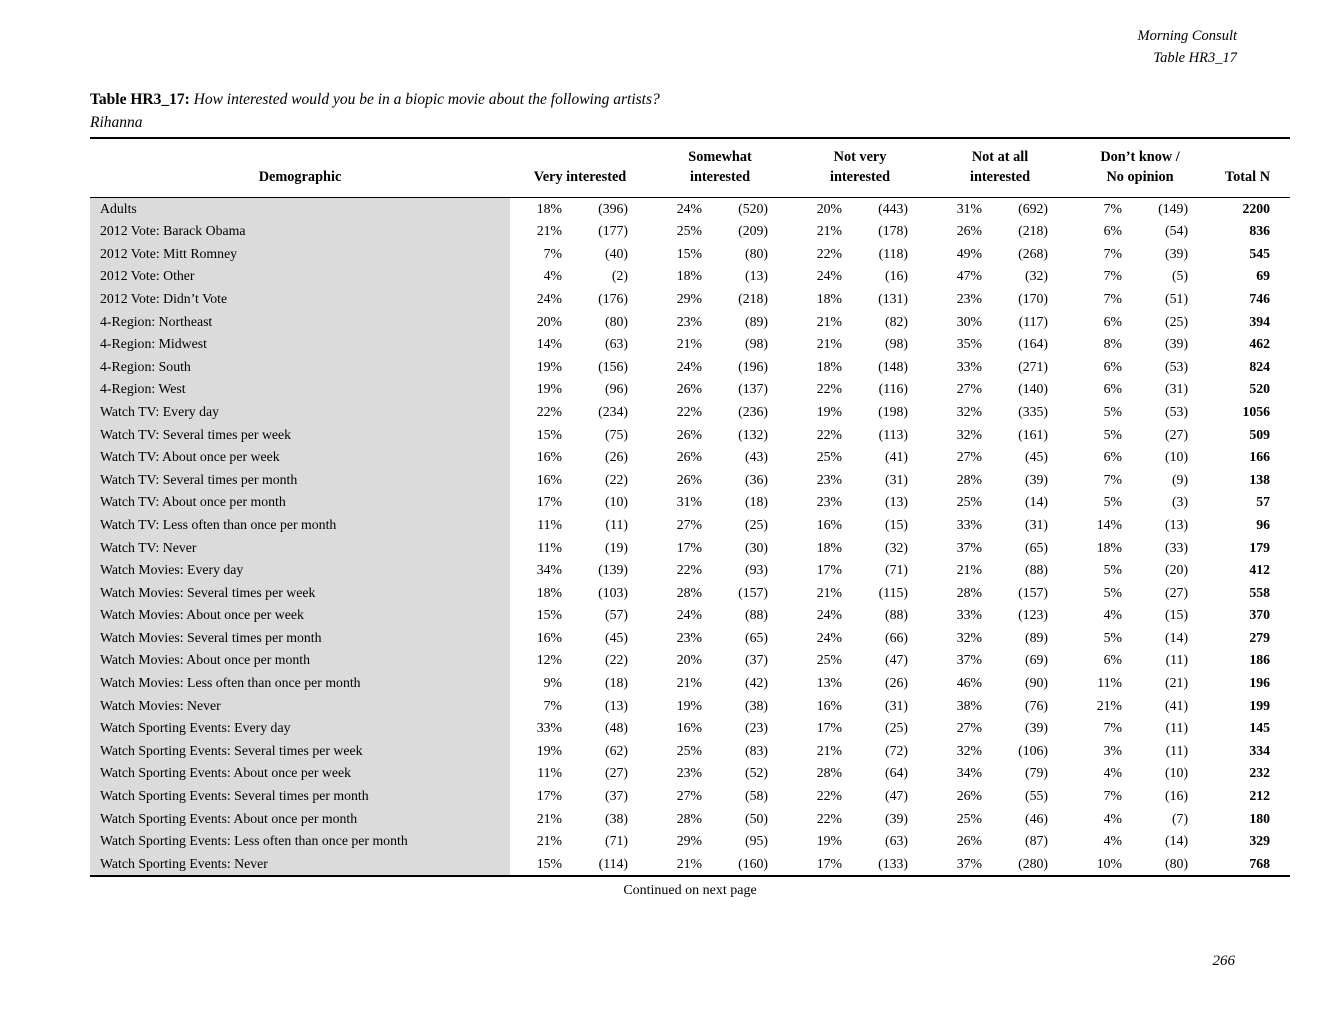 The height and width of the screenshot is (1020, 1320). I want to click on continued-note: Continued on next page, so click(690, 890).